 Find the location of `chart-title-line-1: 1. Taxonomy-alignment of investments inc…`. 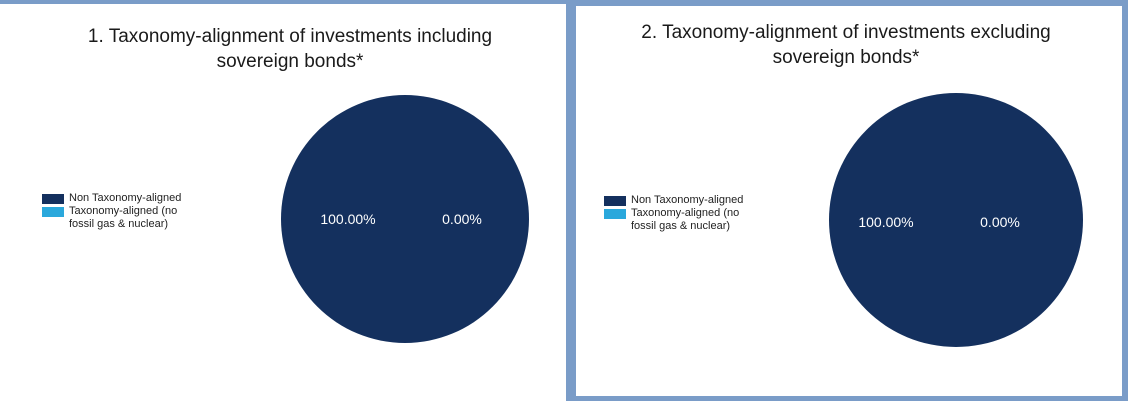

chart-title-line-1: 1. Taxonomy-alignment of investments inc… is located at coordinates (290, 36).